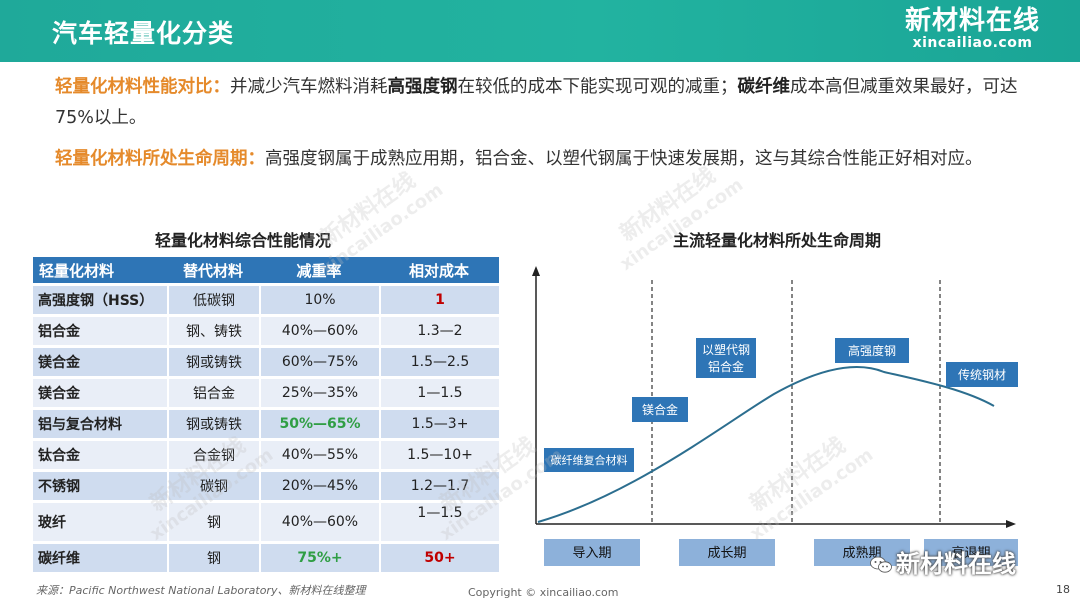 This screenshot has height=608, width=1080. I want to click on material-label: 碳纤维复合材料, so click(589, 460).